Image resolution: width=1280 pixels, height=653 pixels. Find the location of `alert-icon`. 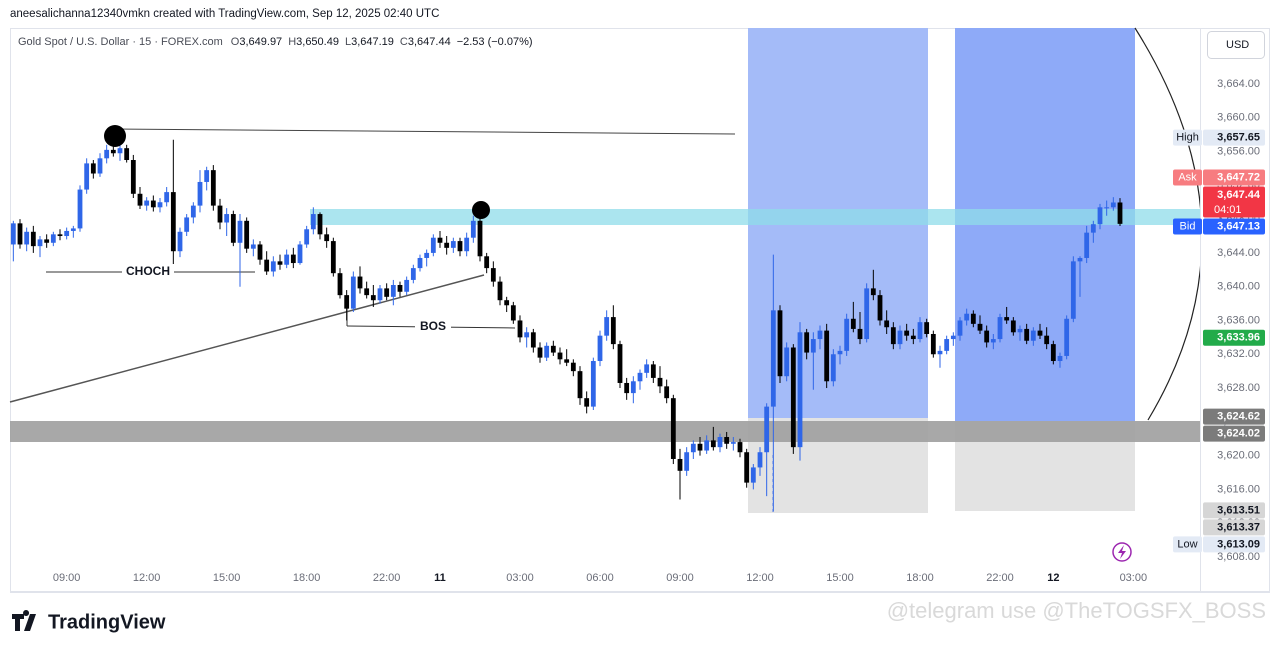

alert-icon is located at coordinates (1122, 552).